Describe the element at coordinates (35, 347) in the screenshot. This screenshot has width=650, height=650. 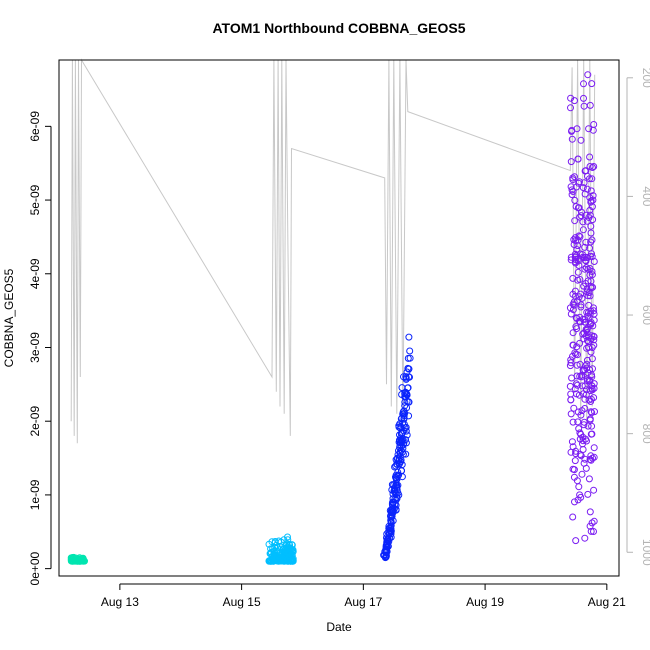
I see `y-tick-label: 3e-09` at that location.